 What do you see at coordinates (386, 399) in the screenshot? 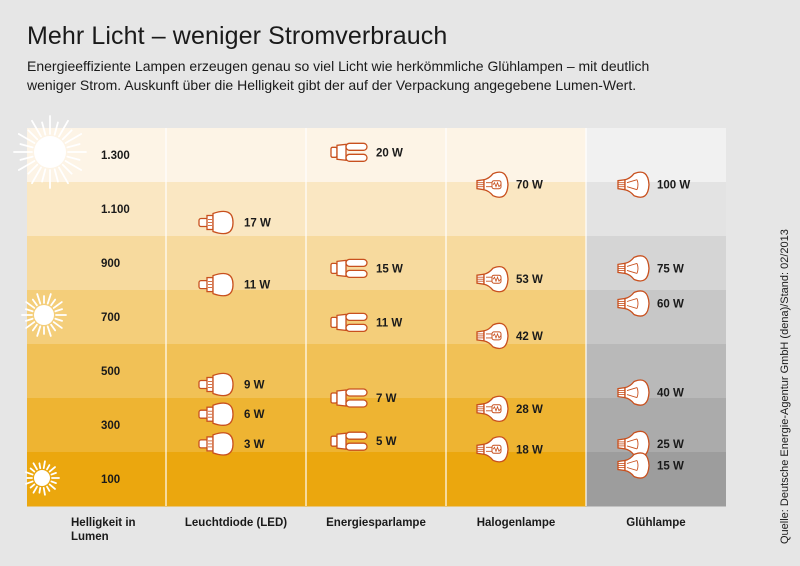
I see `wattage-label: 7 W` at bounding box center [386, 399].